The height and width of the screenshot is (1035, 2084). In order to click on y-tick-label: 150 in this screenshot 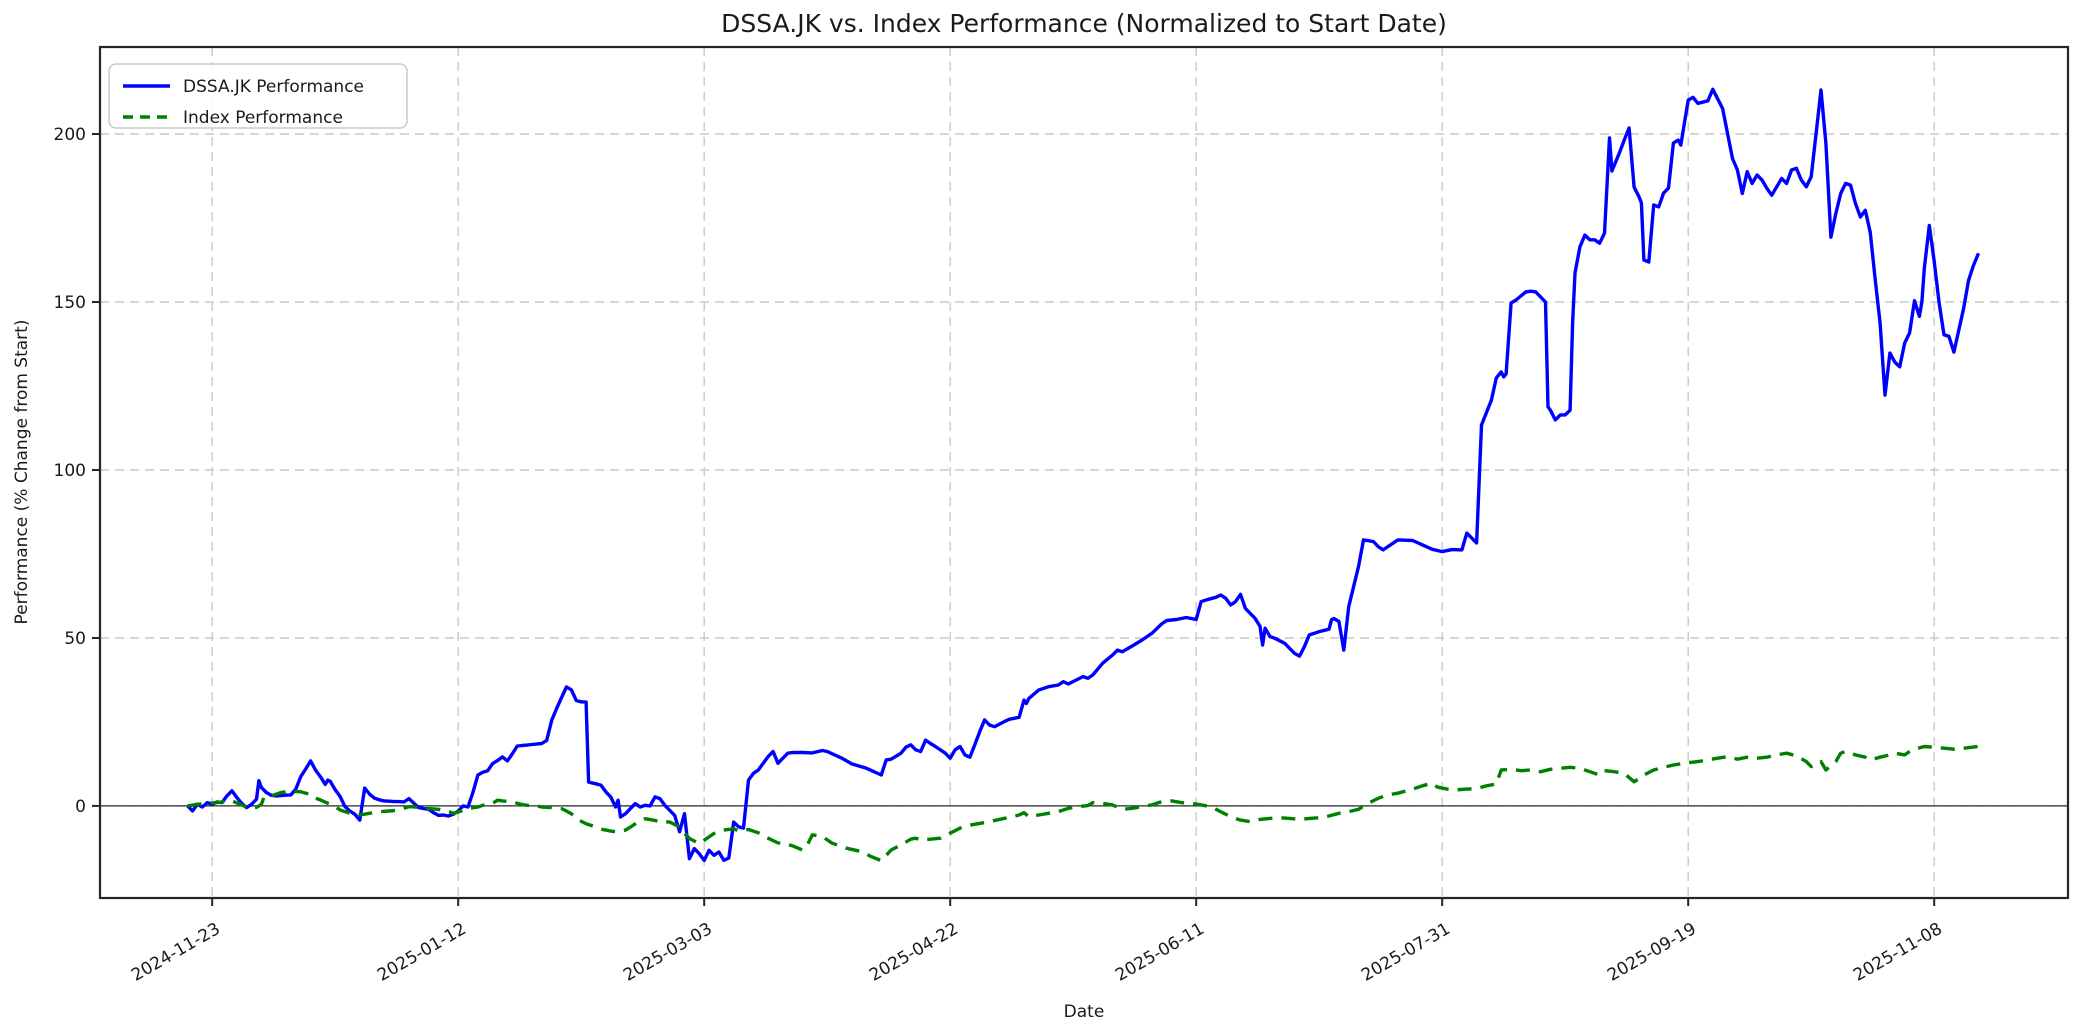, I will do `click(70, 303)`.